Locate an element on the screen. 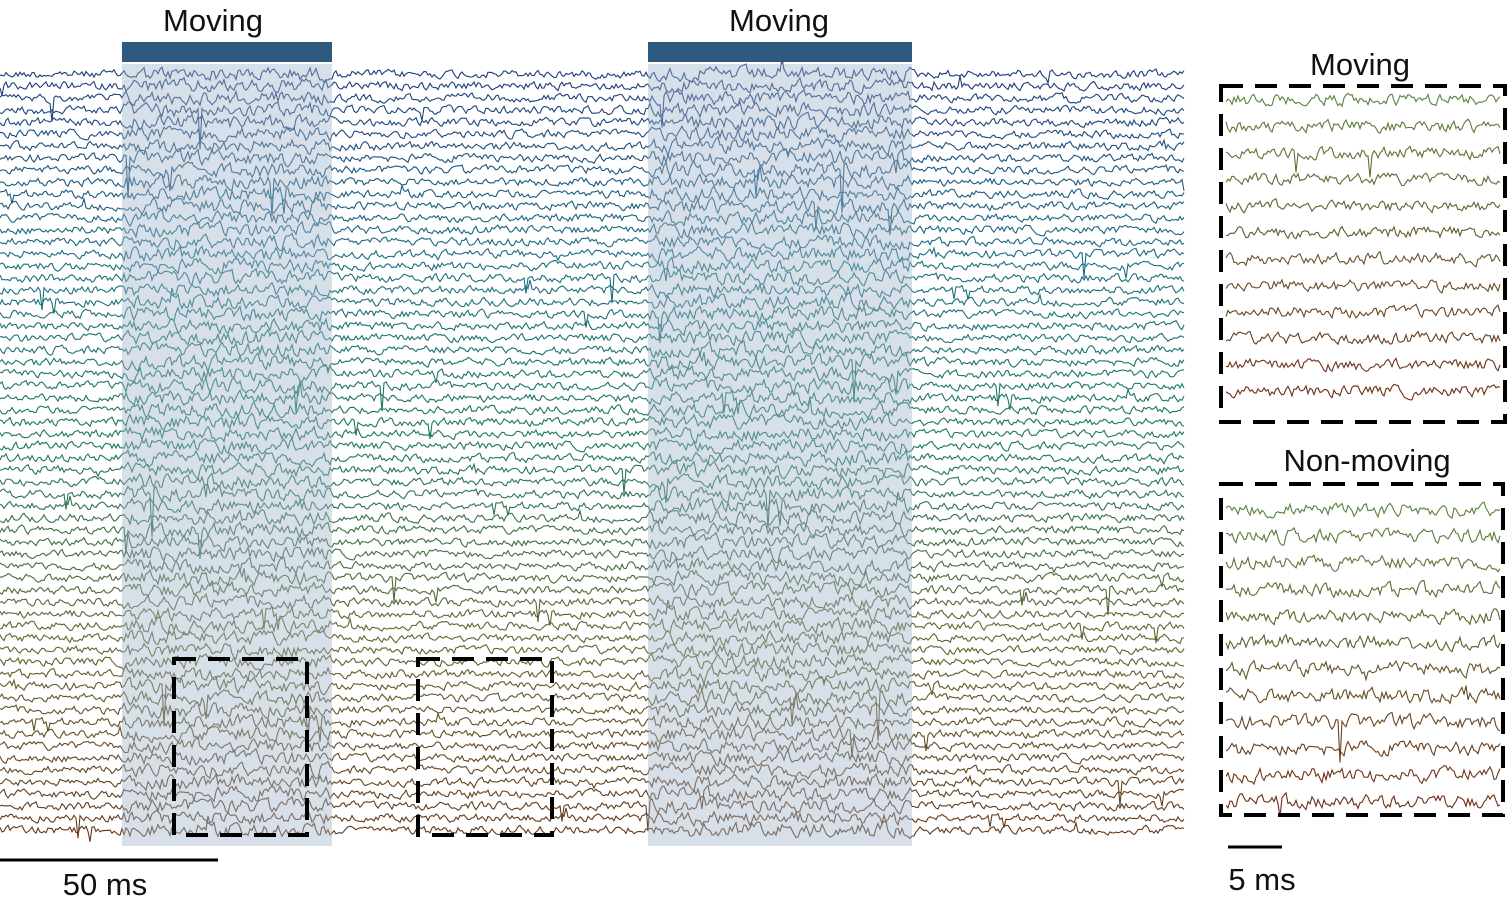  scale-label: 5 ms is located at coordinates (1261, 879).